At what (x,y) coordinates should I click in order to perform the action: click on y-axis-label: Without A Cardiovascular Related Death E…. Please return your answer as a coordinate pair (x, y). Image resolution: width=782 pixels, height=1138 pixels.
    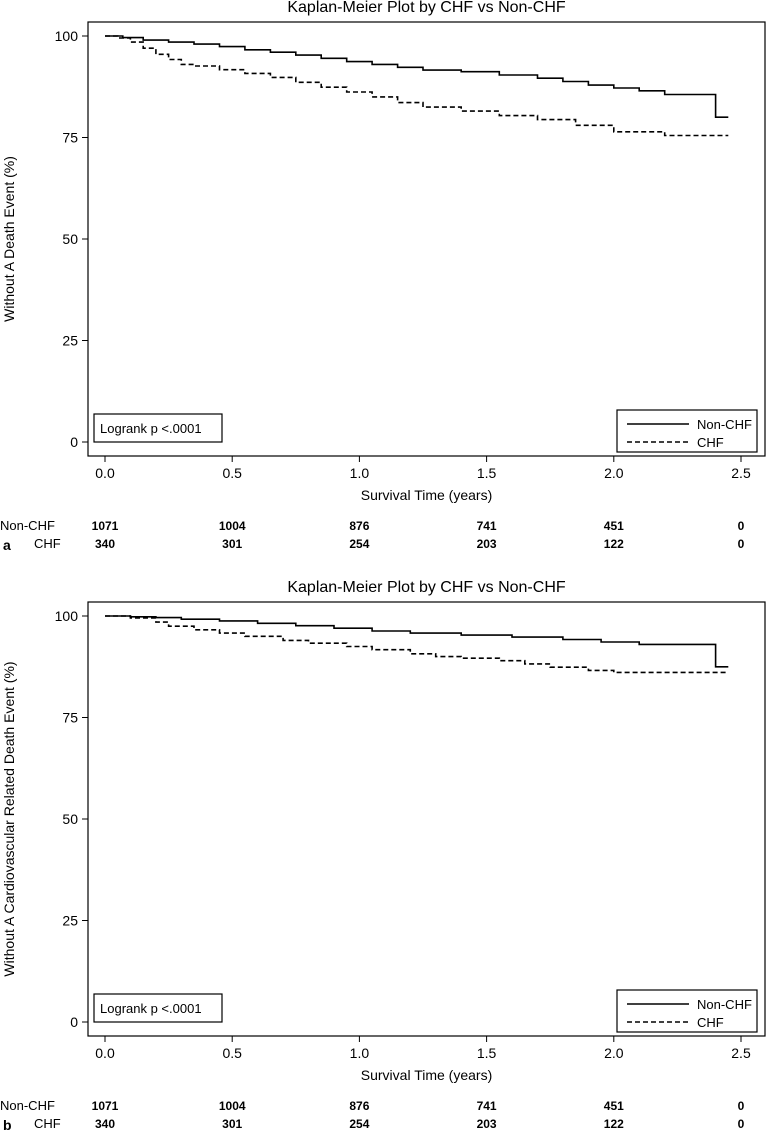
    Looking at the image, I should click on (9, 818).